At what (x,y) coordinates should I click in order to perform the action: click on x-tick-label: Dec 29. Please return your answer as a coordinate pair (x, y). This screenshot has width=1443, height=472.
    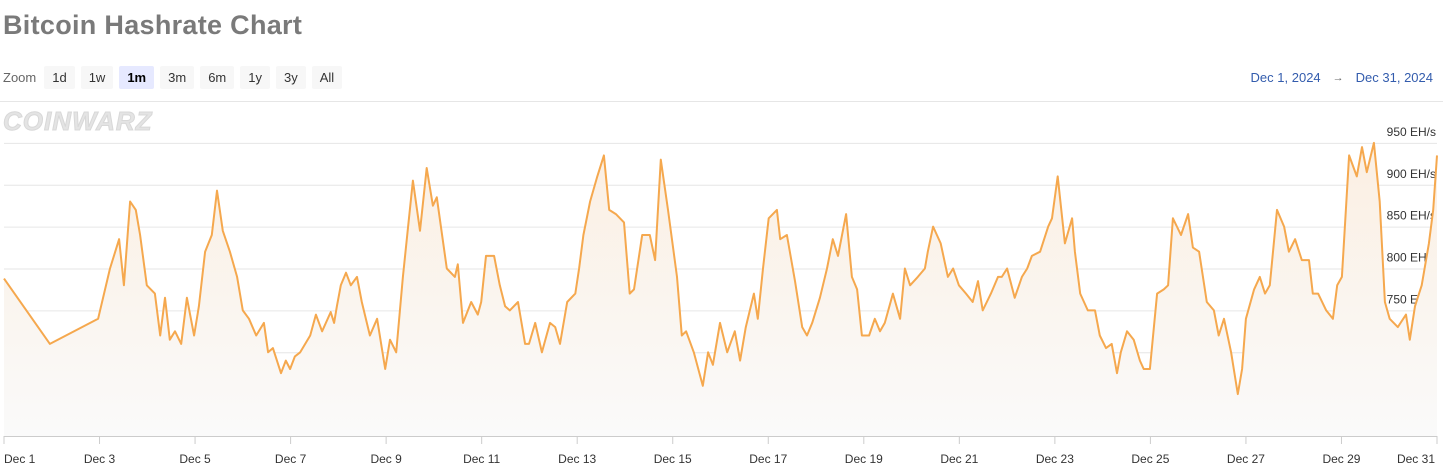
    Looking at the image, I should click on (1341, 459).